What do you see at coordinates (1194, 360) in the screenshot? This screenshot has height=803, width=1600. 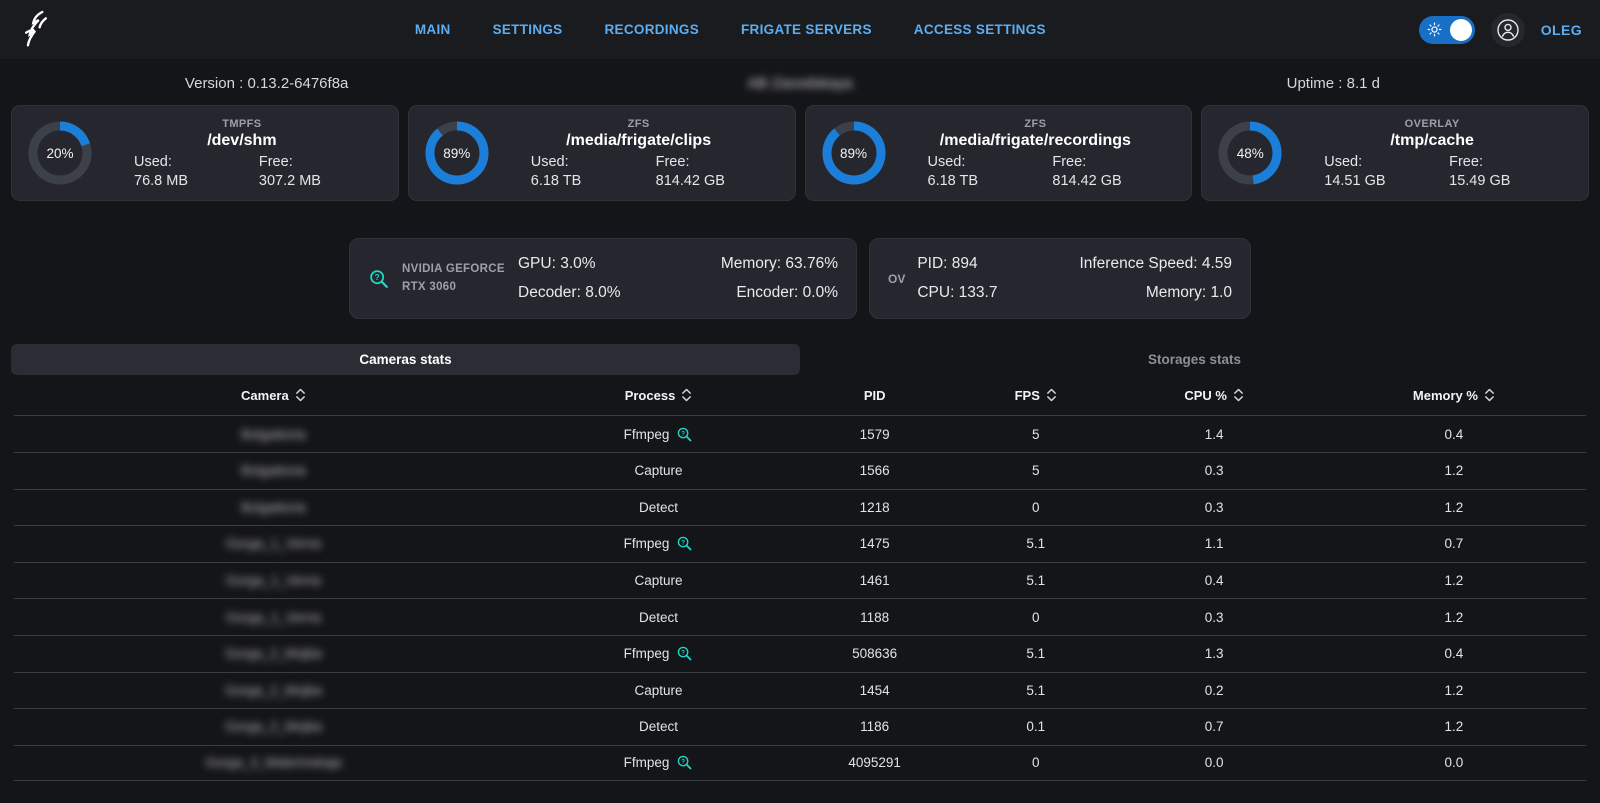 I see `tab-storages-stats: Storages stats` at bounding box center [1194, 360].